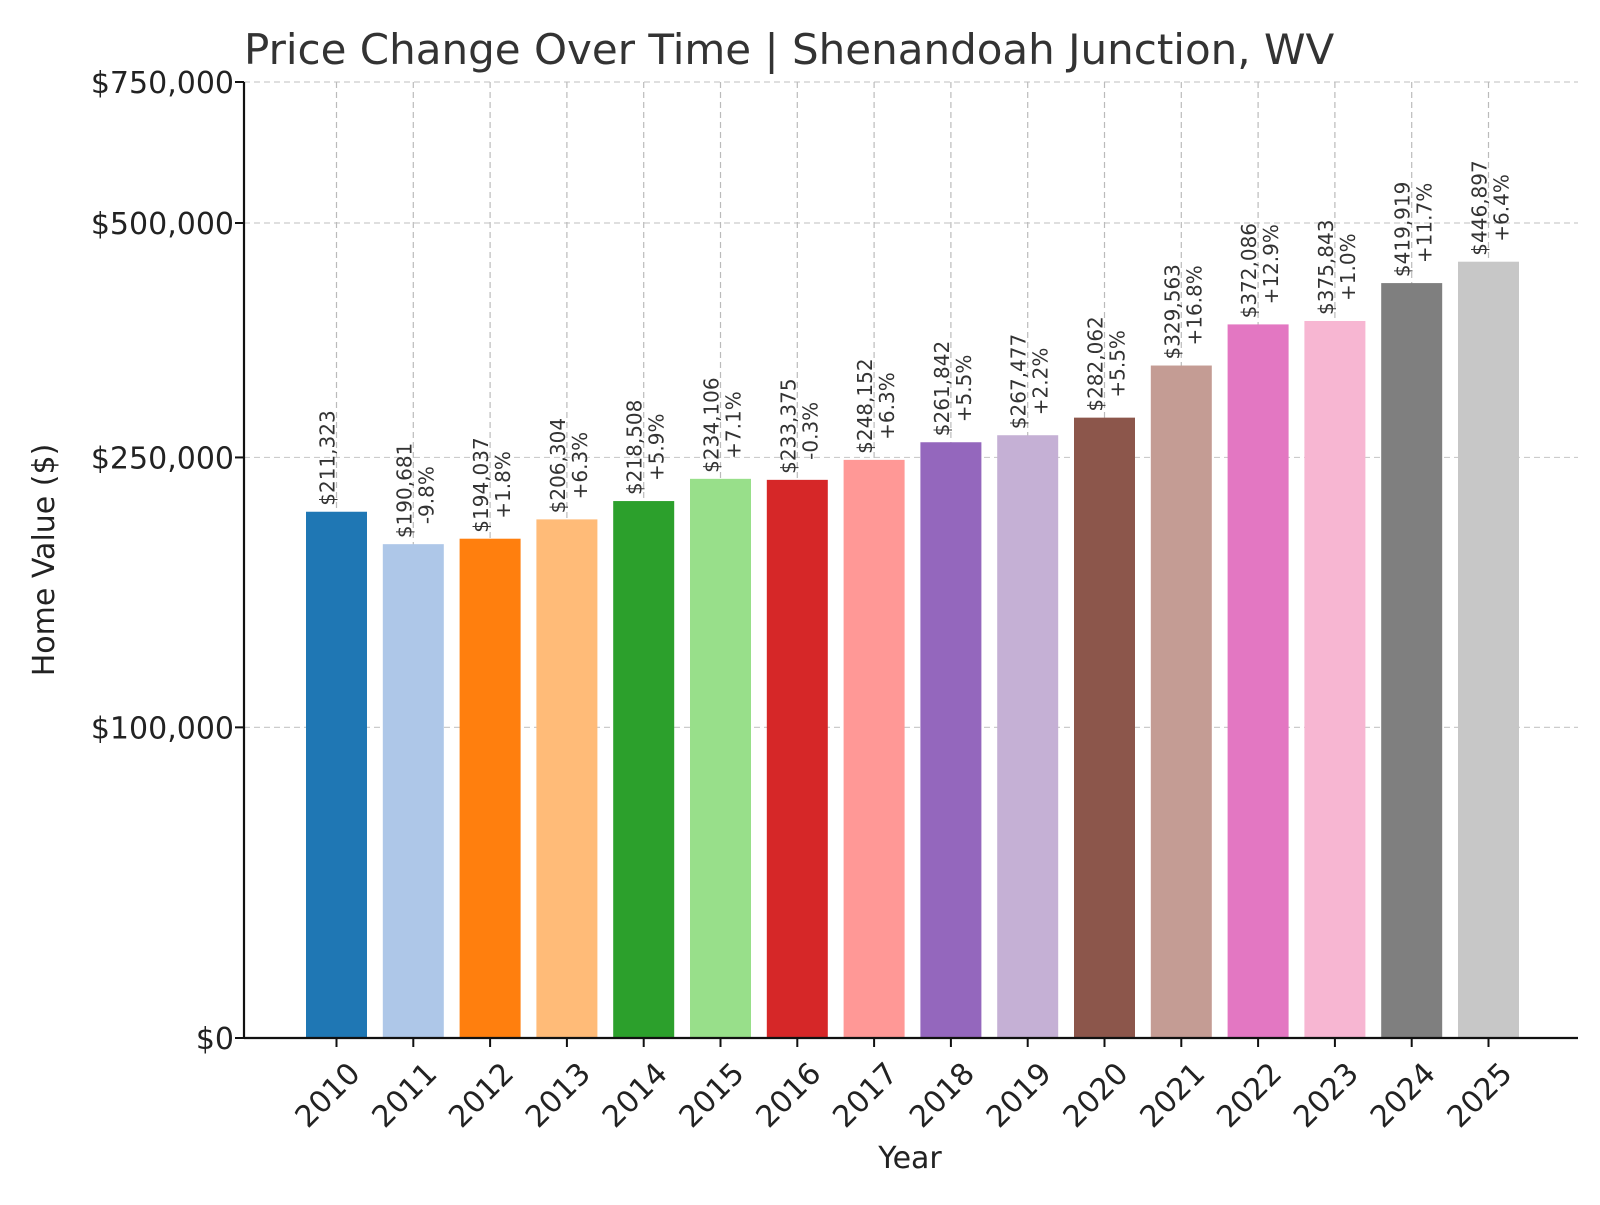 Image resolution: width=1600 pixels, height=1205 pixels. What do you see at coordinates (162, 728) in the screenshot?
I see `y-tick-label: $100,000` at bounding box center [162, 728].